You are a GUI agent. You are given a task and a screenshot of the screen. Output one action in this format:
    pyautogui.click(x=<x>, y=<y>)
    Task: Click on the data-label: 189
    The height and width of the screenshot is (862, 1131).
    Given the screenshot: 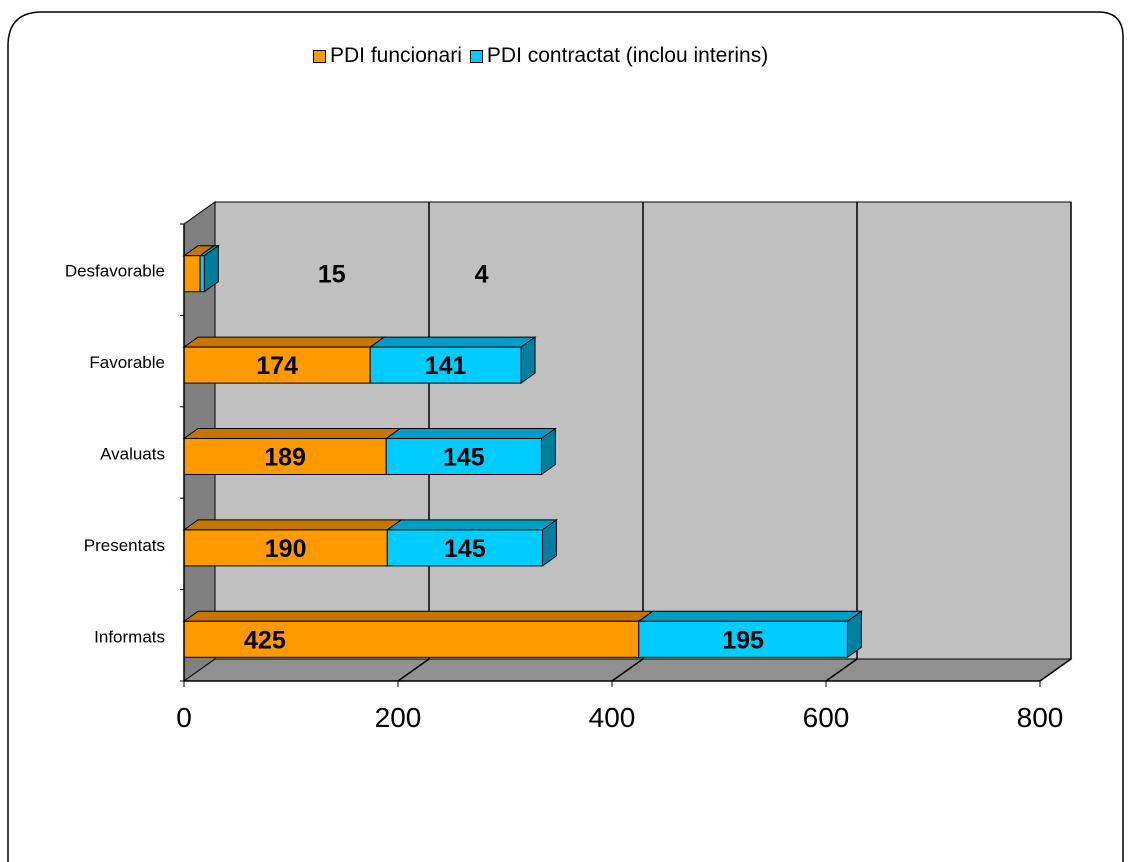 What is the action you would take?
    pyautogui.click(x=285, y=458)
    